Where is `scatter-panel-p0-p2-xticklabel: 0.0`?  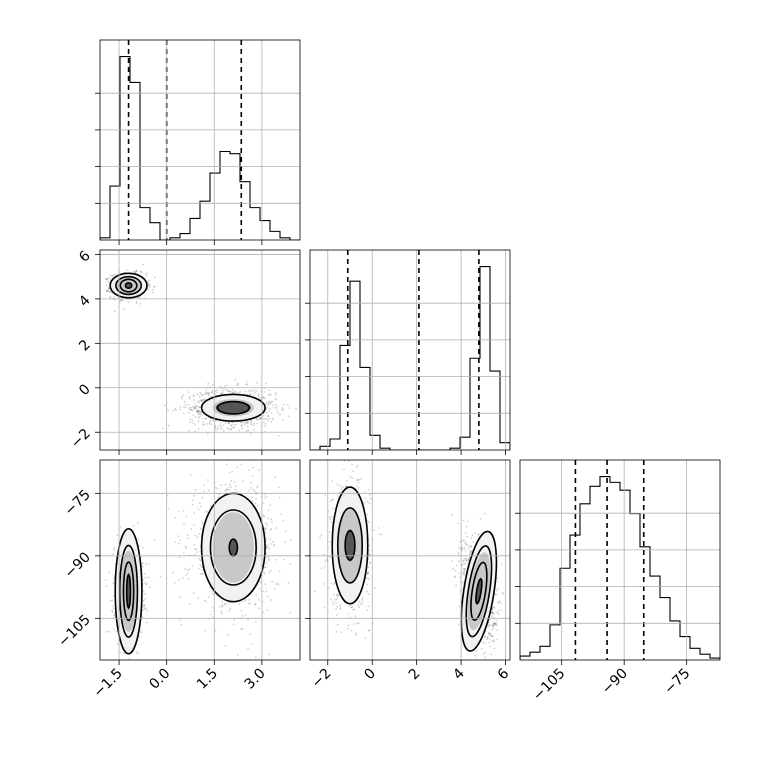
scatter-panel-p0-p2-xticklabel: 0.0 is located at coordinates (159, 679).